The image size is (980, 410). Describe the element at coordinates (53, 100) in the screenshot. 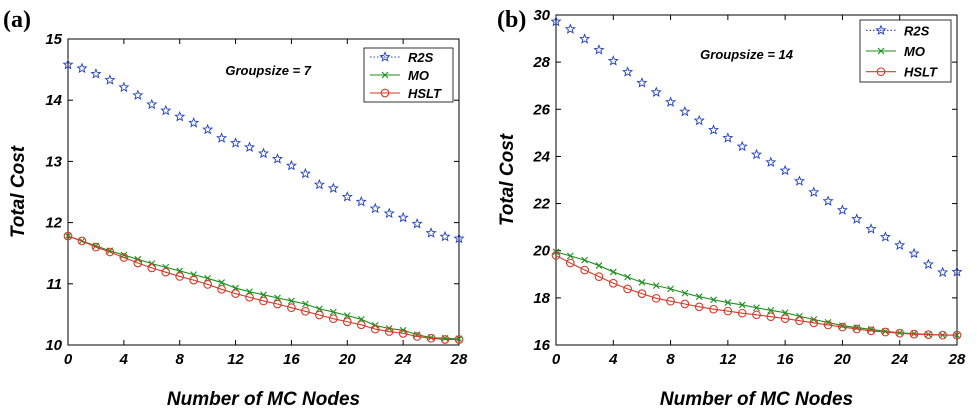

I see `y-tick-label: 14` at that location.